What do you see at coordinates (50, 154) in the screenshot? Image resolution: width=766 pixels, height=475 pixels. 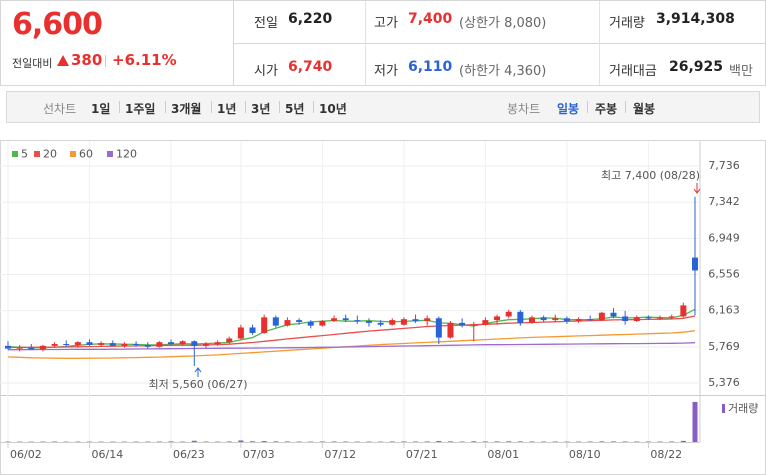 I see `legend-label: 20` at bounding box center [50, 154].